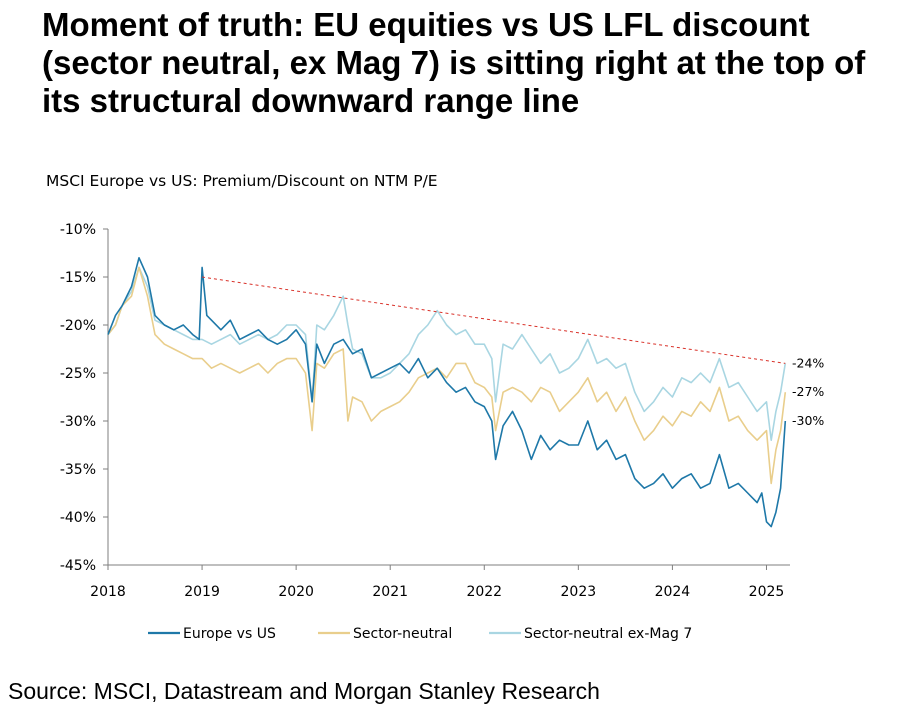  I want to click on trendline, so click(493, 320).